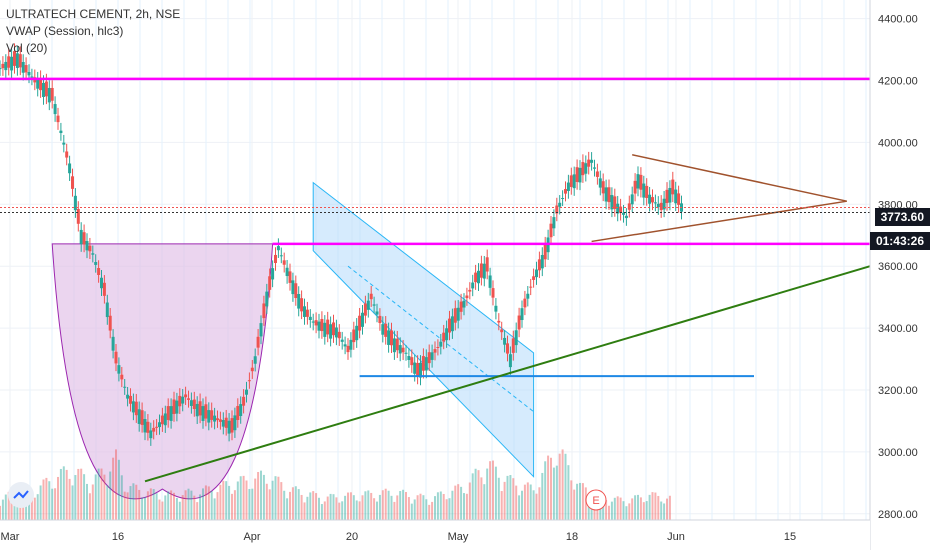  I want to click on time-axis, so click(435, 535).